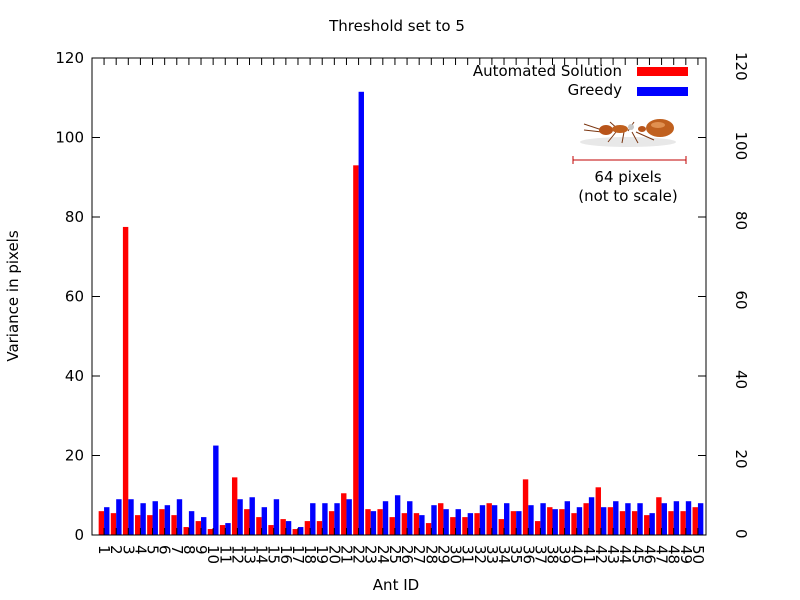 This screenshot has height=600, width=800. I want to click on x-tick-label-9: 9, so click(201, 550).